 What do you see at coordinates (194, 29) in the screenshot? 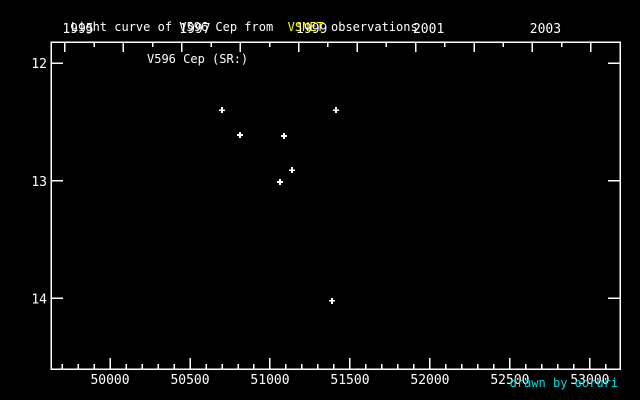
I see `year-label: 1997` at bounding box center [194, 29].